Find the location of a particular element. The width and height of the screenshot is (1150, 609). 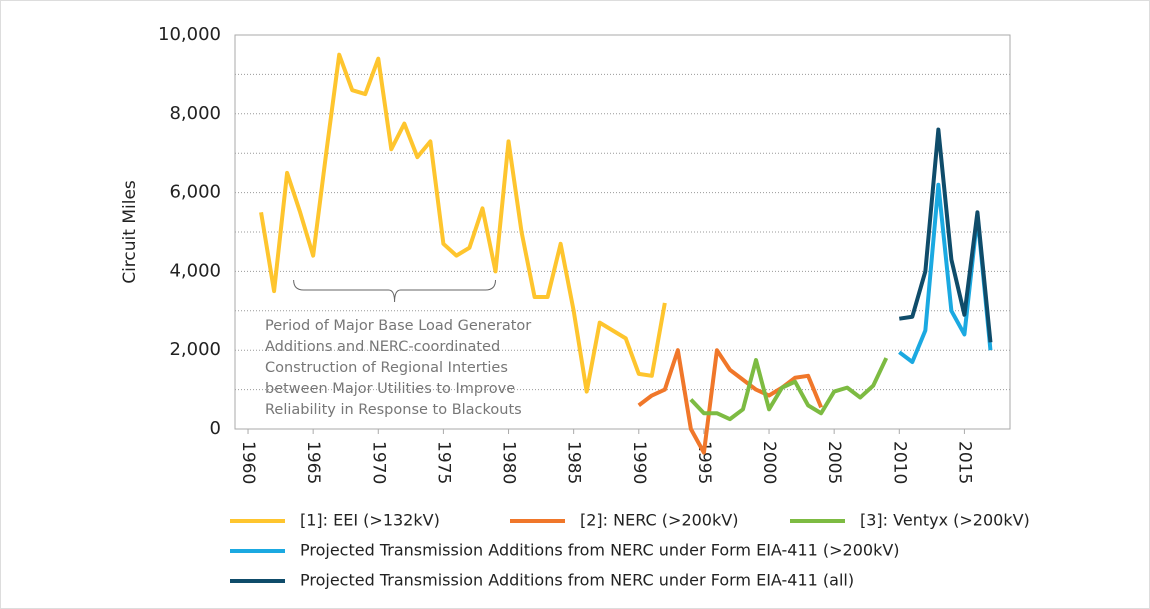

y-tick-label: 0 is located at coordinates (215, 428).